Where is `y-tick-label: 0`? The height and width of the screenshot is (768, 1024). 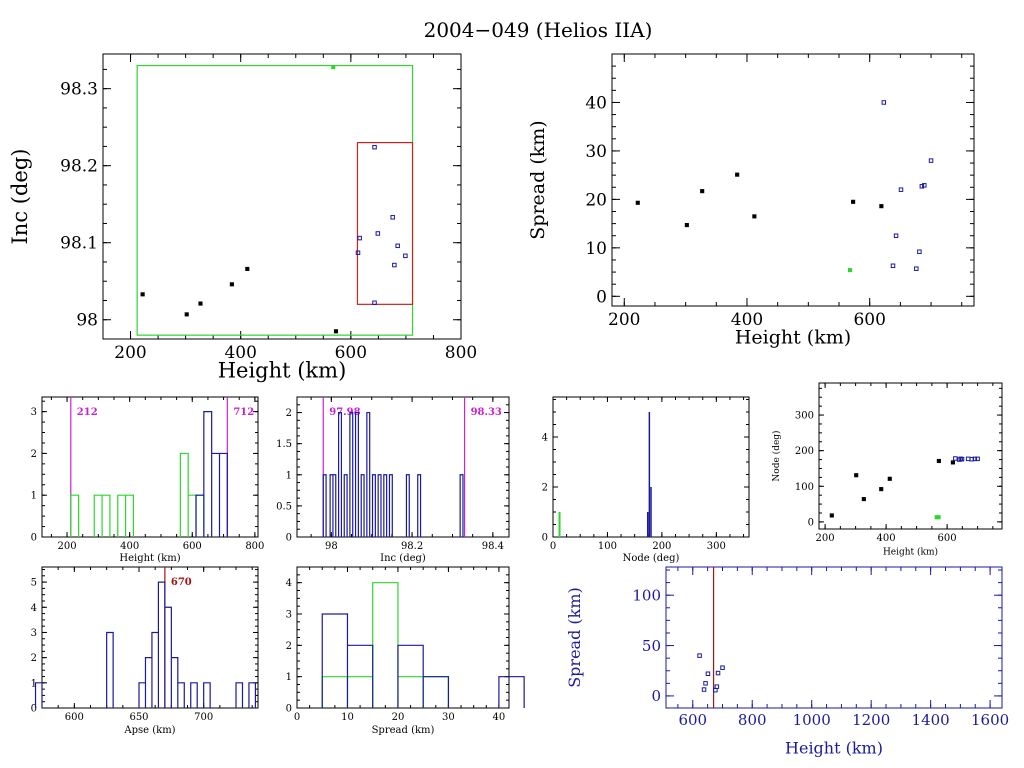 y-tick-label: 0 is located at coordinates (811, 522).